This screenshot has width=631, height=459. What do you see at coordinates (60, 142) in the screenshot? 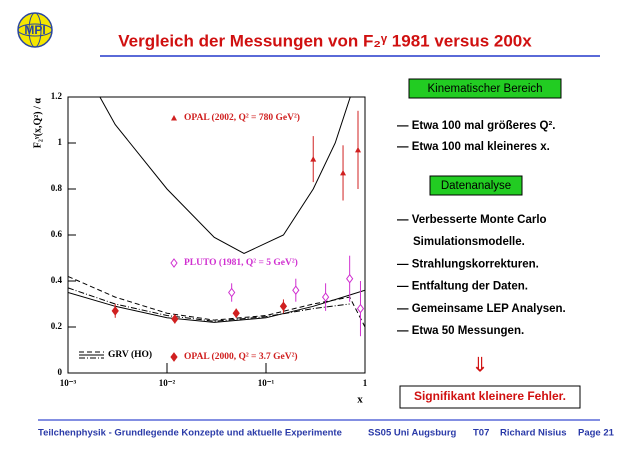
I see `y-tick-label: 1` at bounding box center [60, 142].